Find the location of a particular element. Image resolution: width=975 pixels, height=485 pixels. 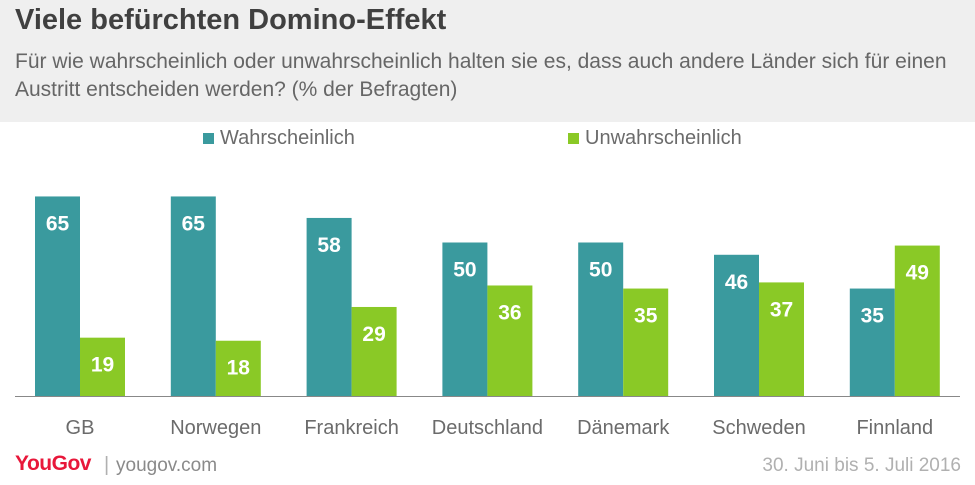

yougov-logo: YouGov is located at coordinates (53, 463).